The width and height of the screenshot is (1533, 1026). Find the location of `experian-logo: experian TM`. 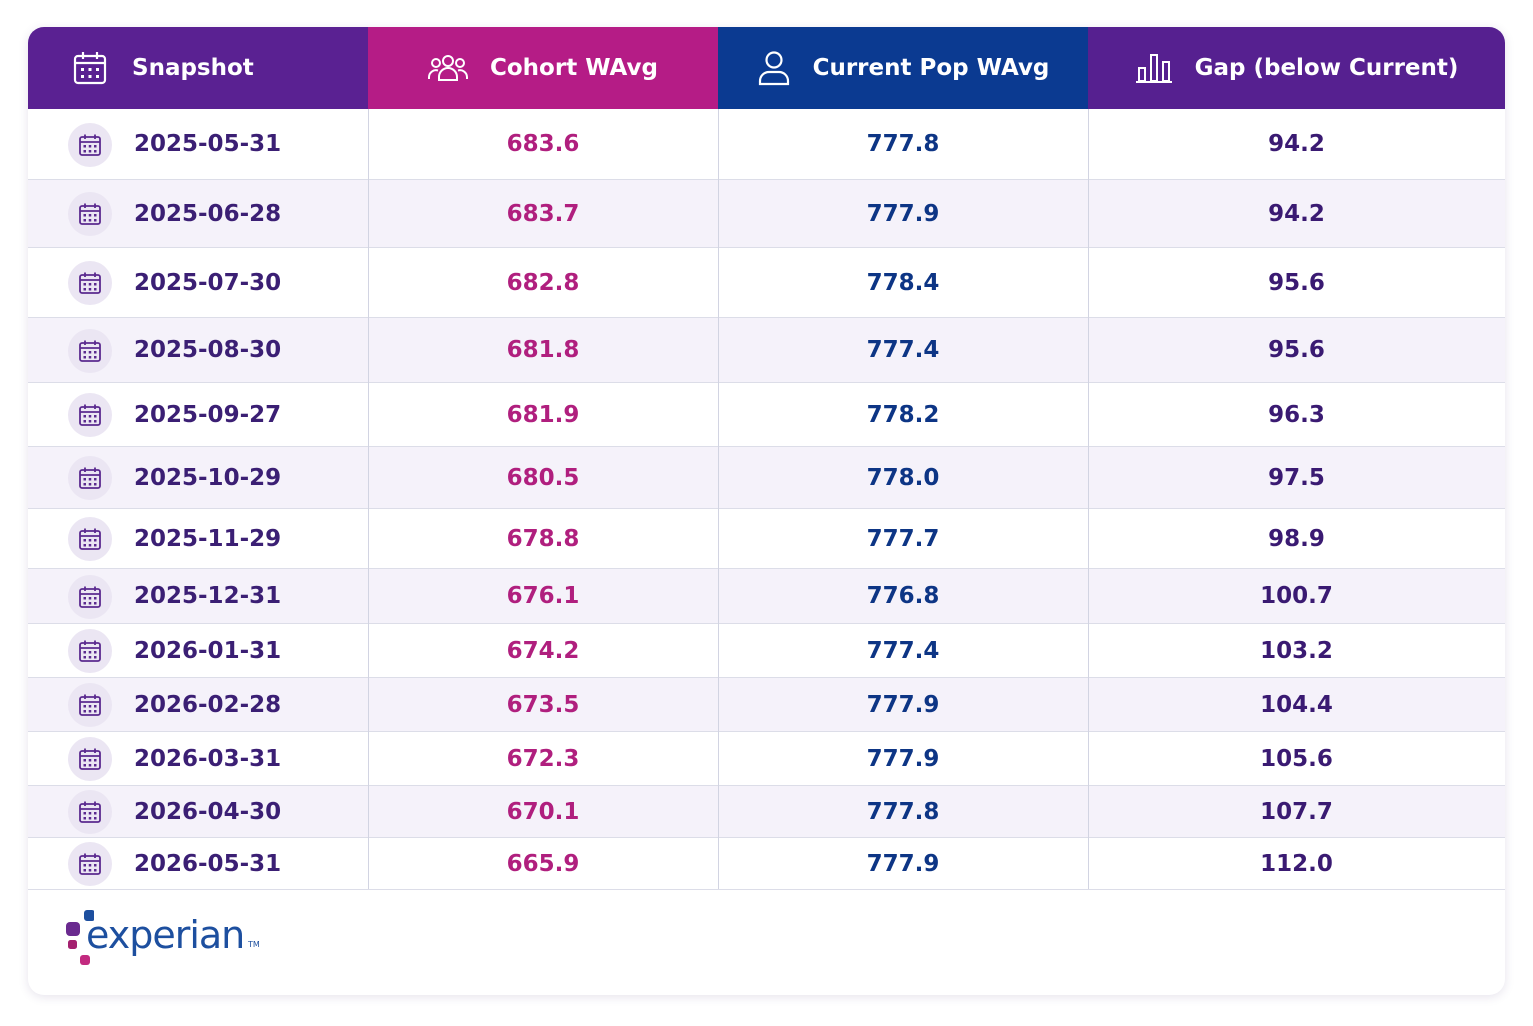

experian-logo: experian TM is located at coordinates (164, 939).